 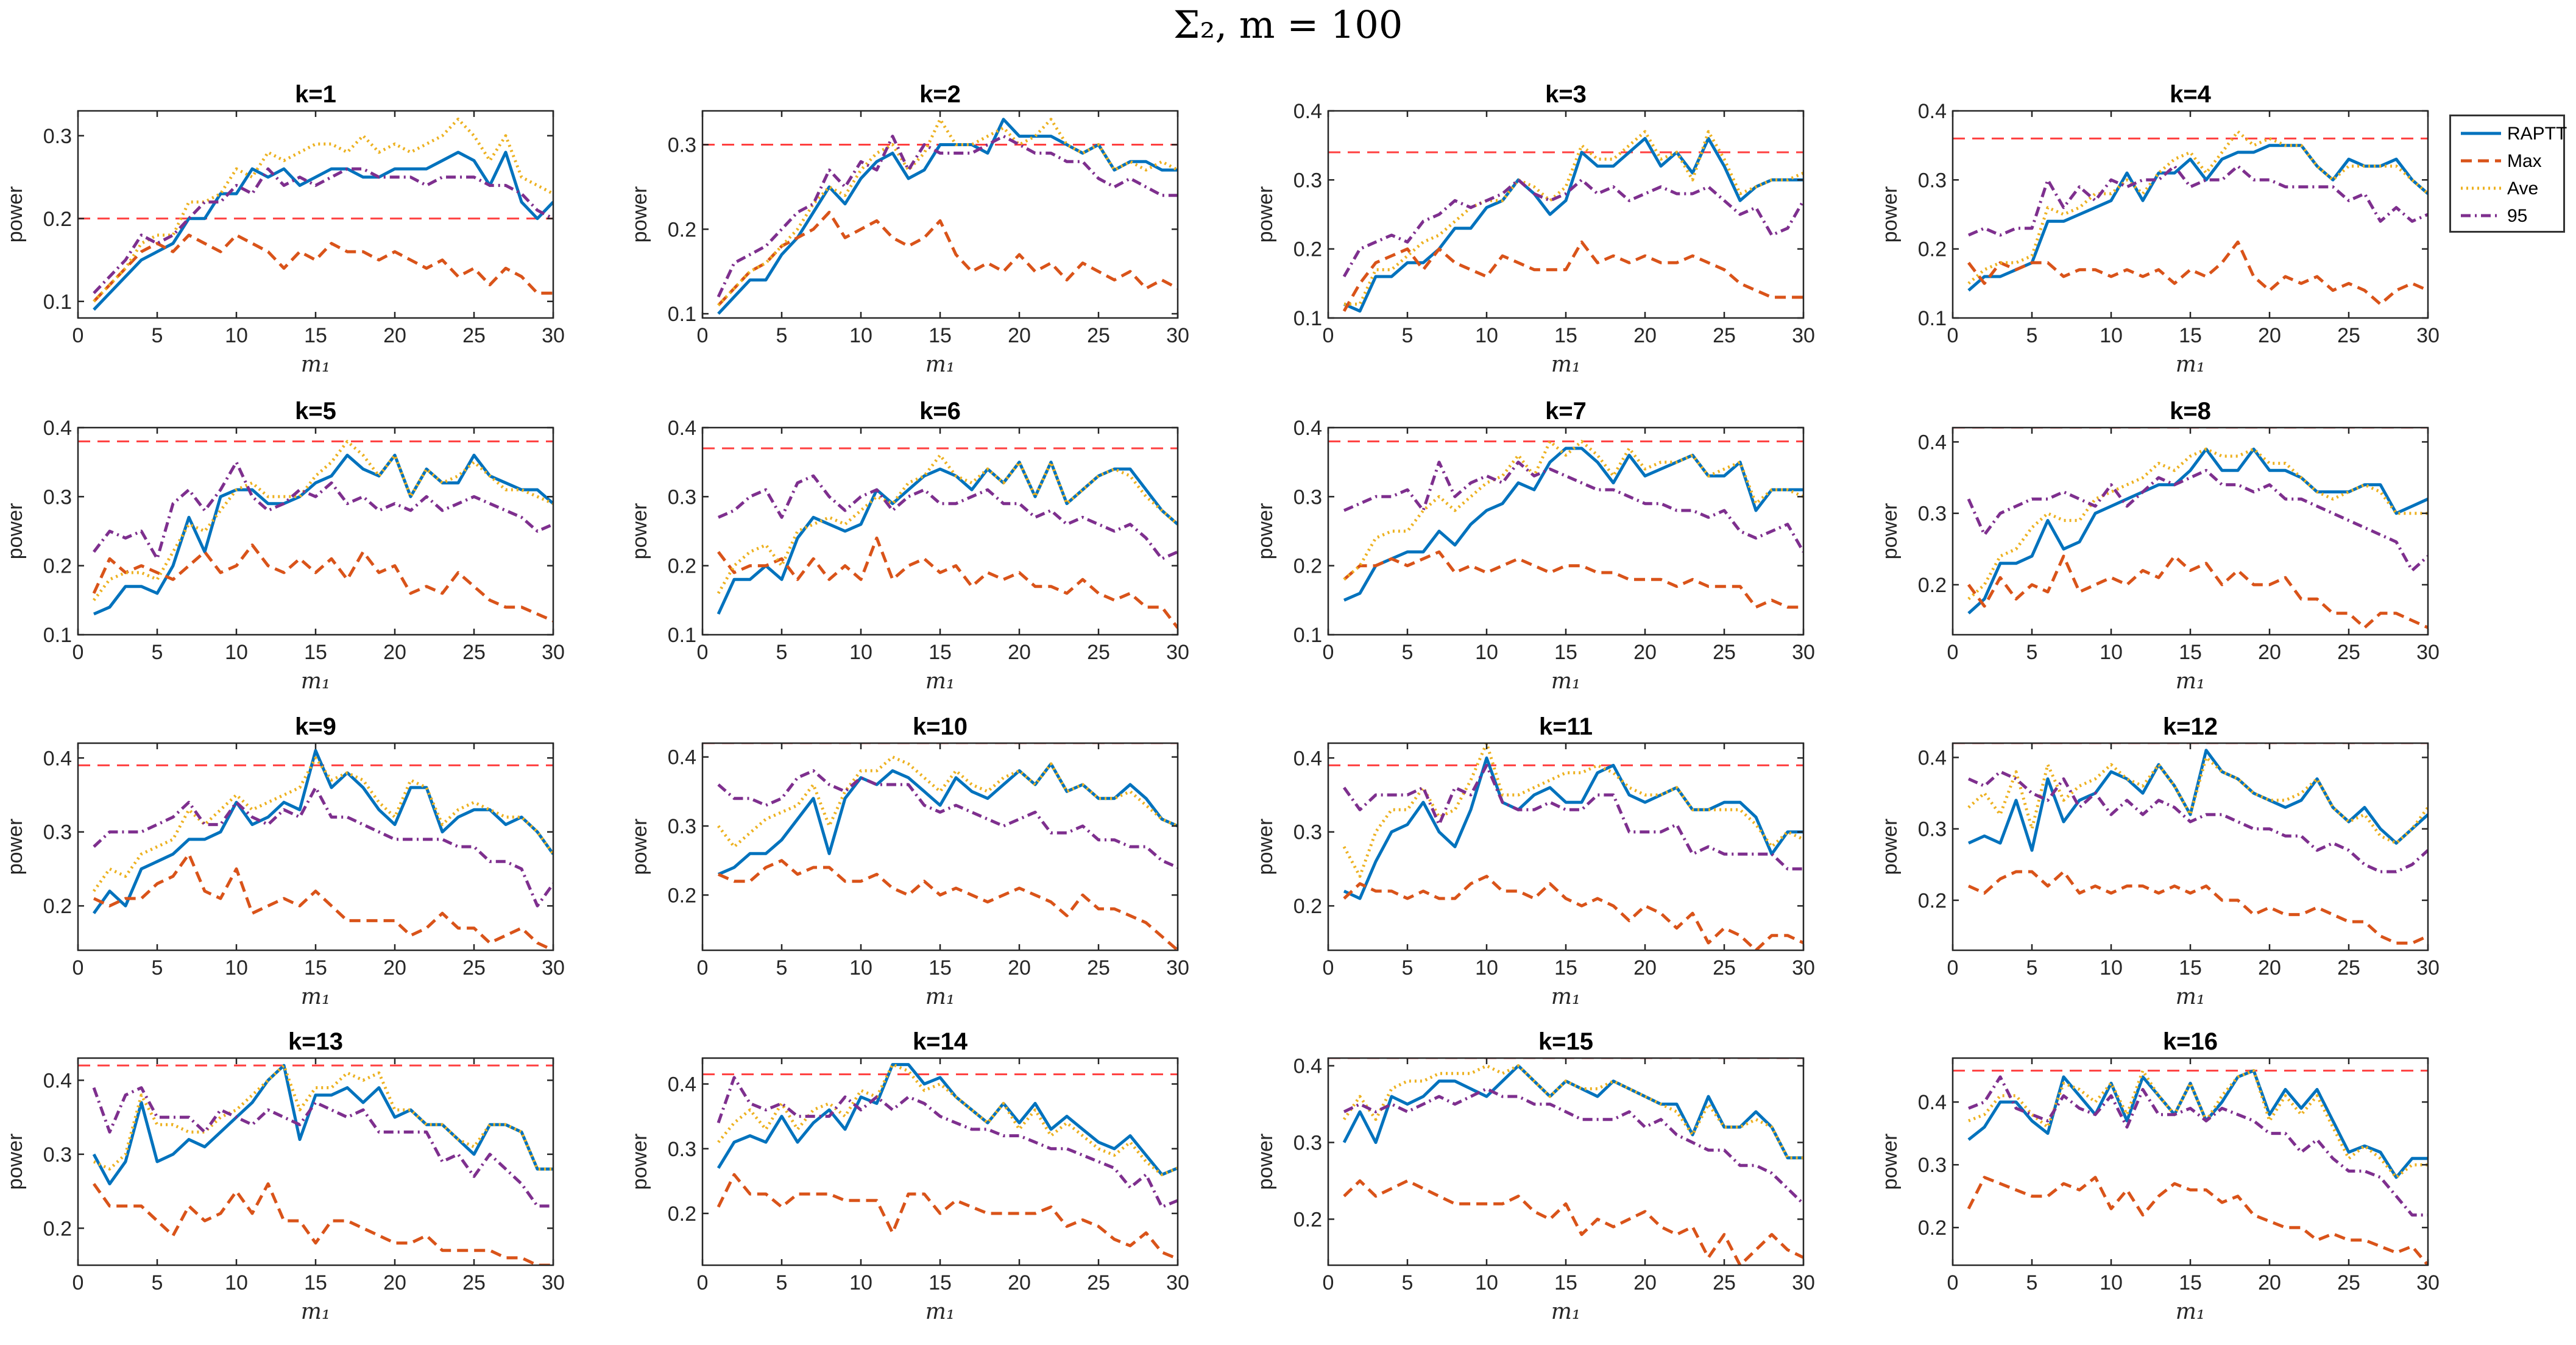 I want to click on legend-item-ave: Ave, so click(x=2509, y=188).